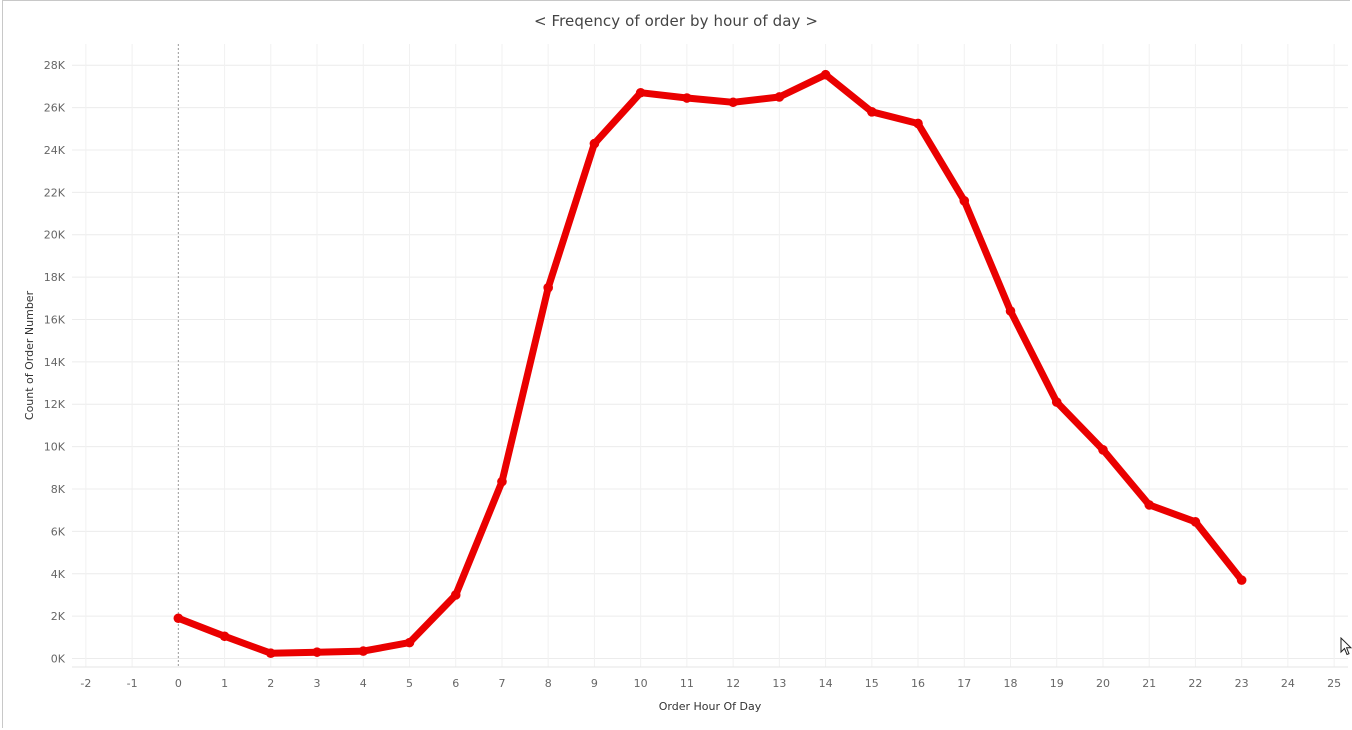  I want to click on x-tick-label: 5, so click(409, 683).